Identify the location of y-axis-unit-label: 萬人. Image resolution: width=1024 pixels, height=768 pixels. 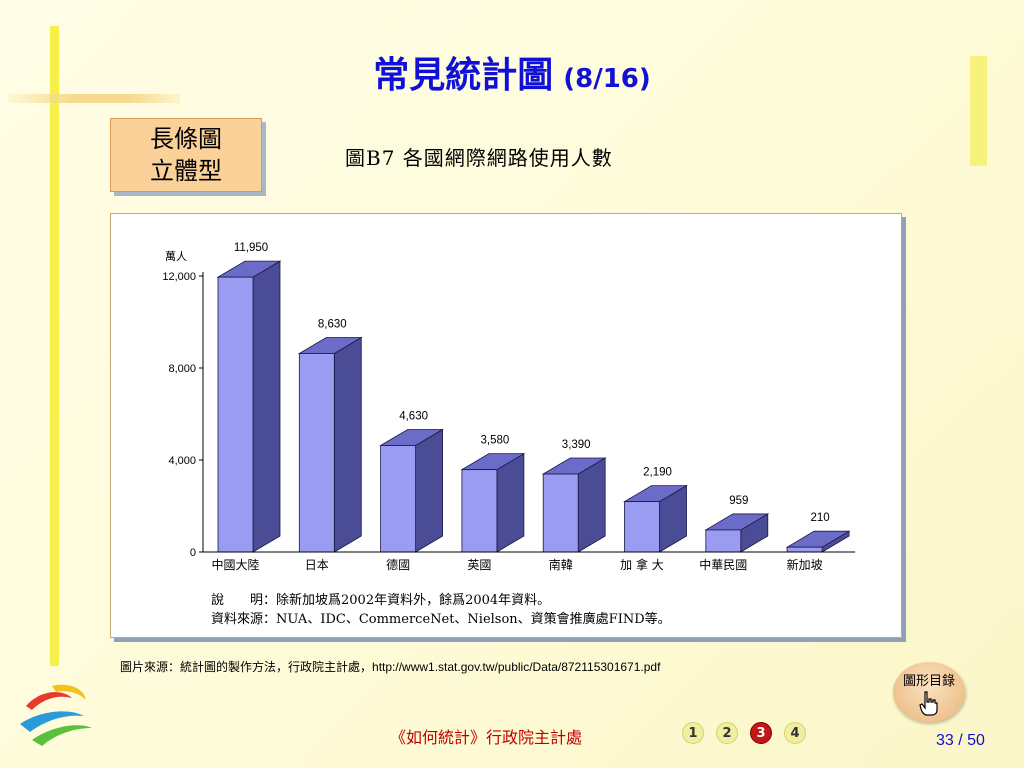
(176, 256).